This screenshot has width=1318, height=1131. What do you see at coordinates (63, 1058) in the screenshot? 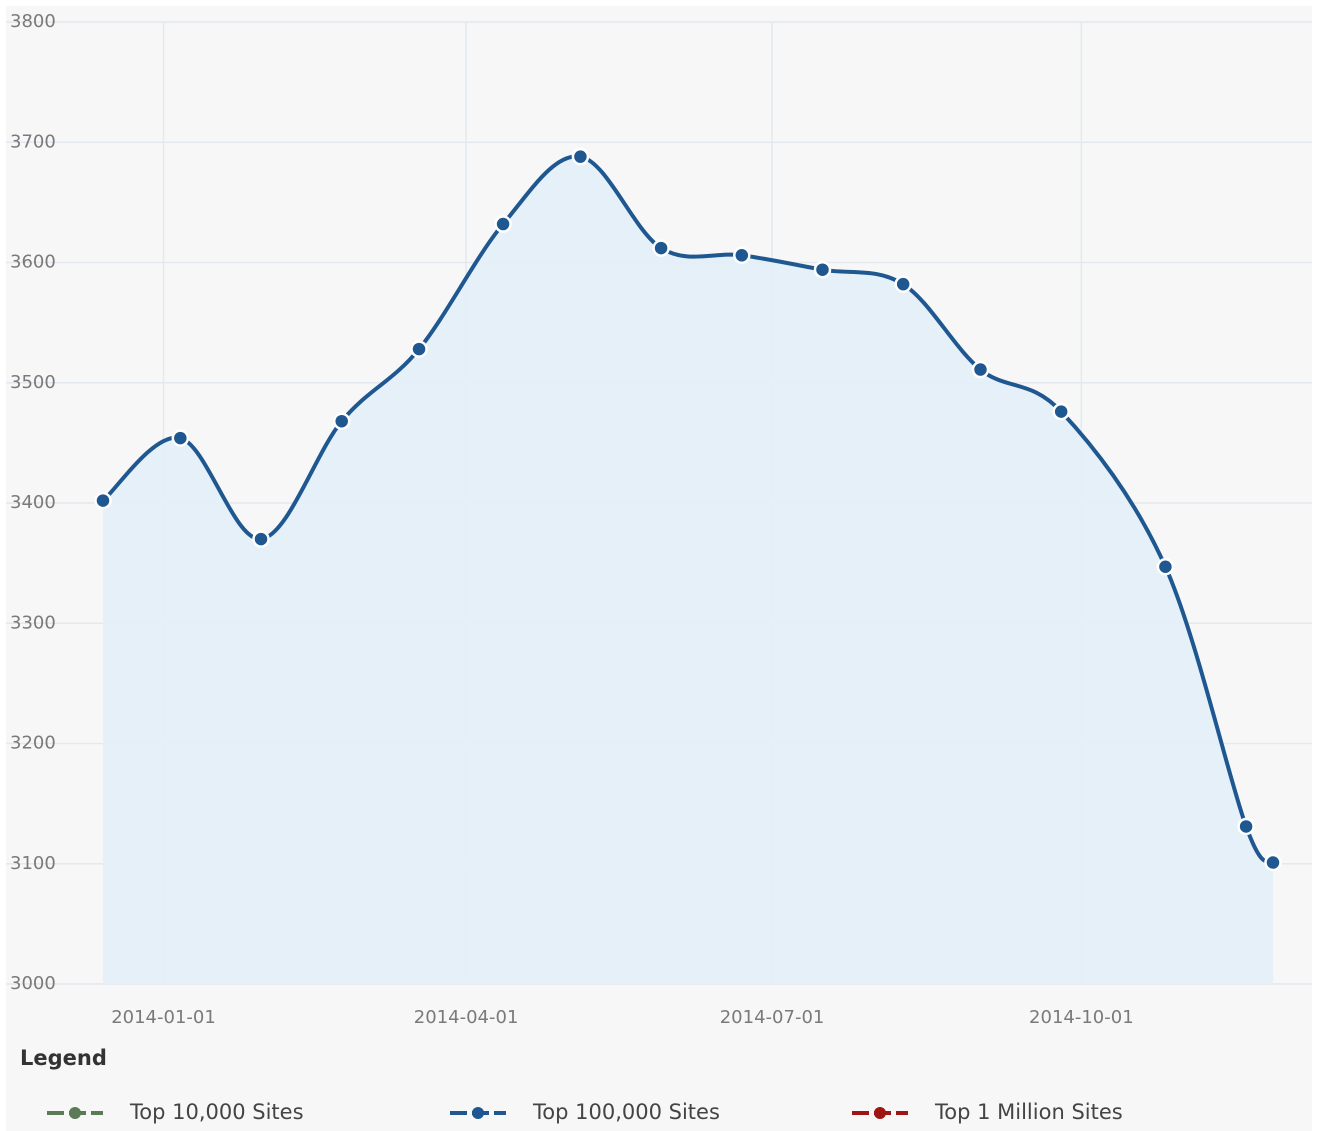
I see `legend-title: Legend` at bounding box center [63, 1058].